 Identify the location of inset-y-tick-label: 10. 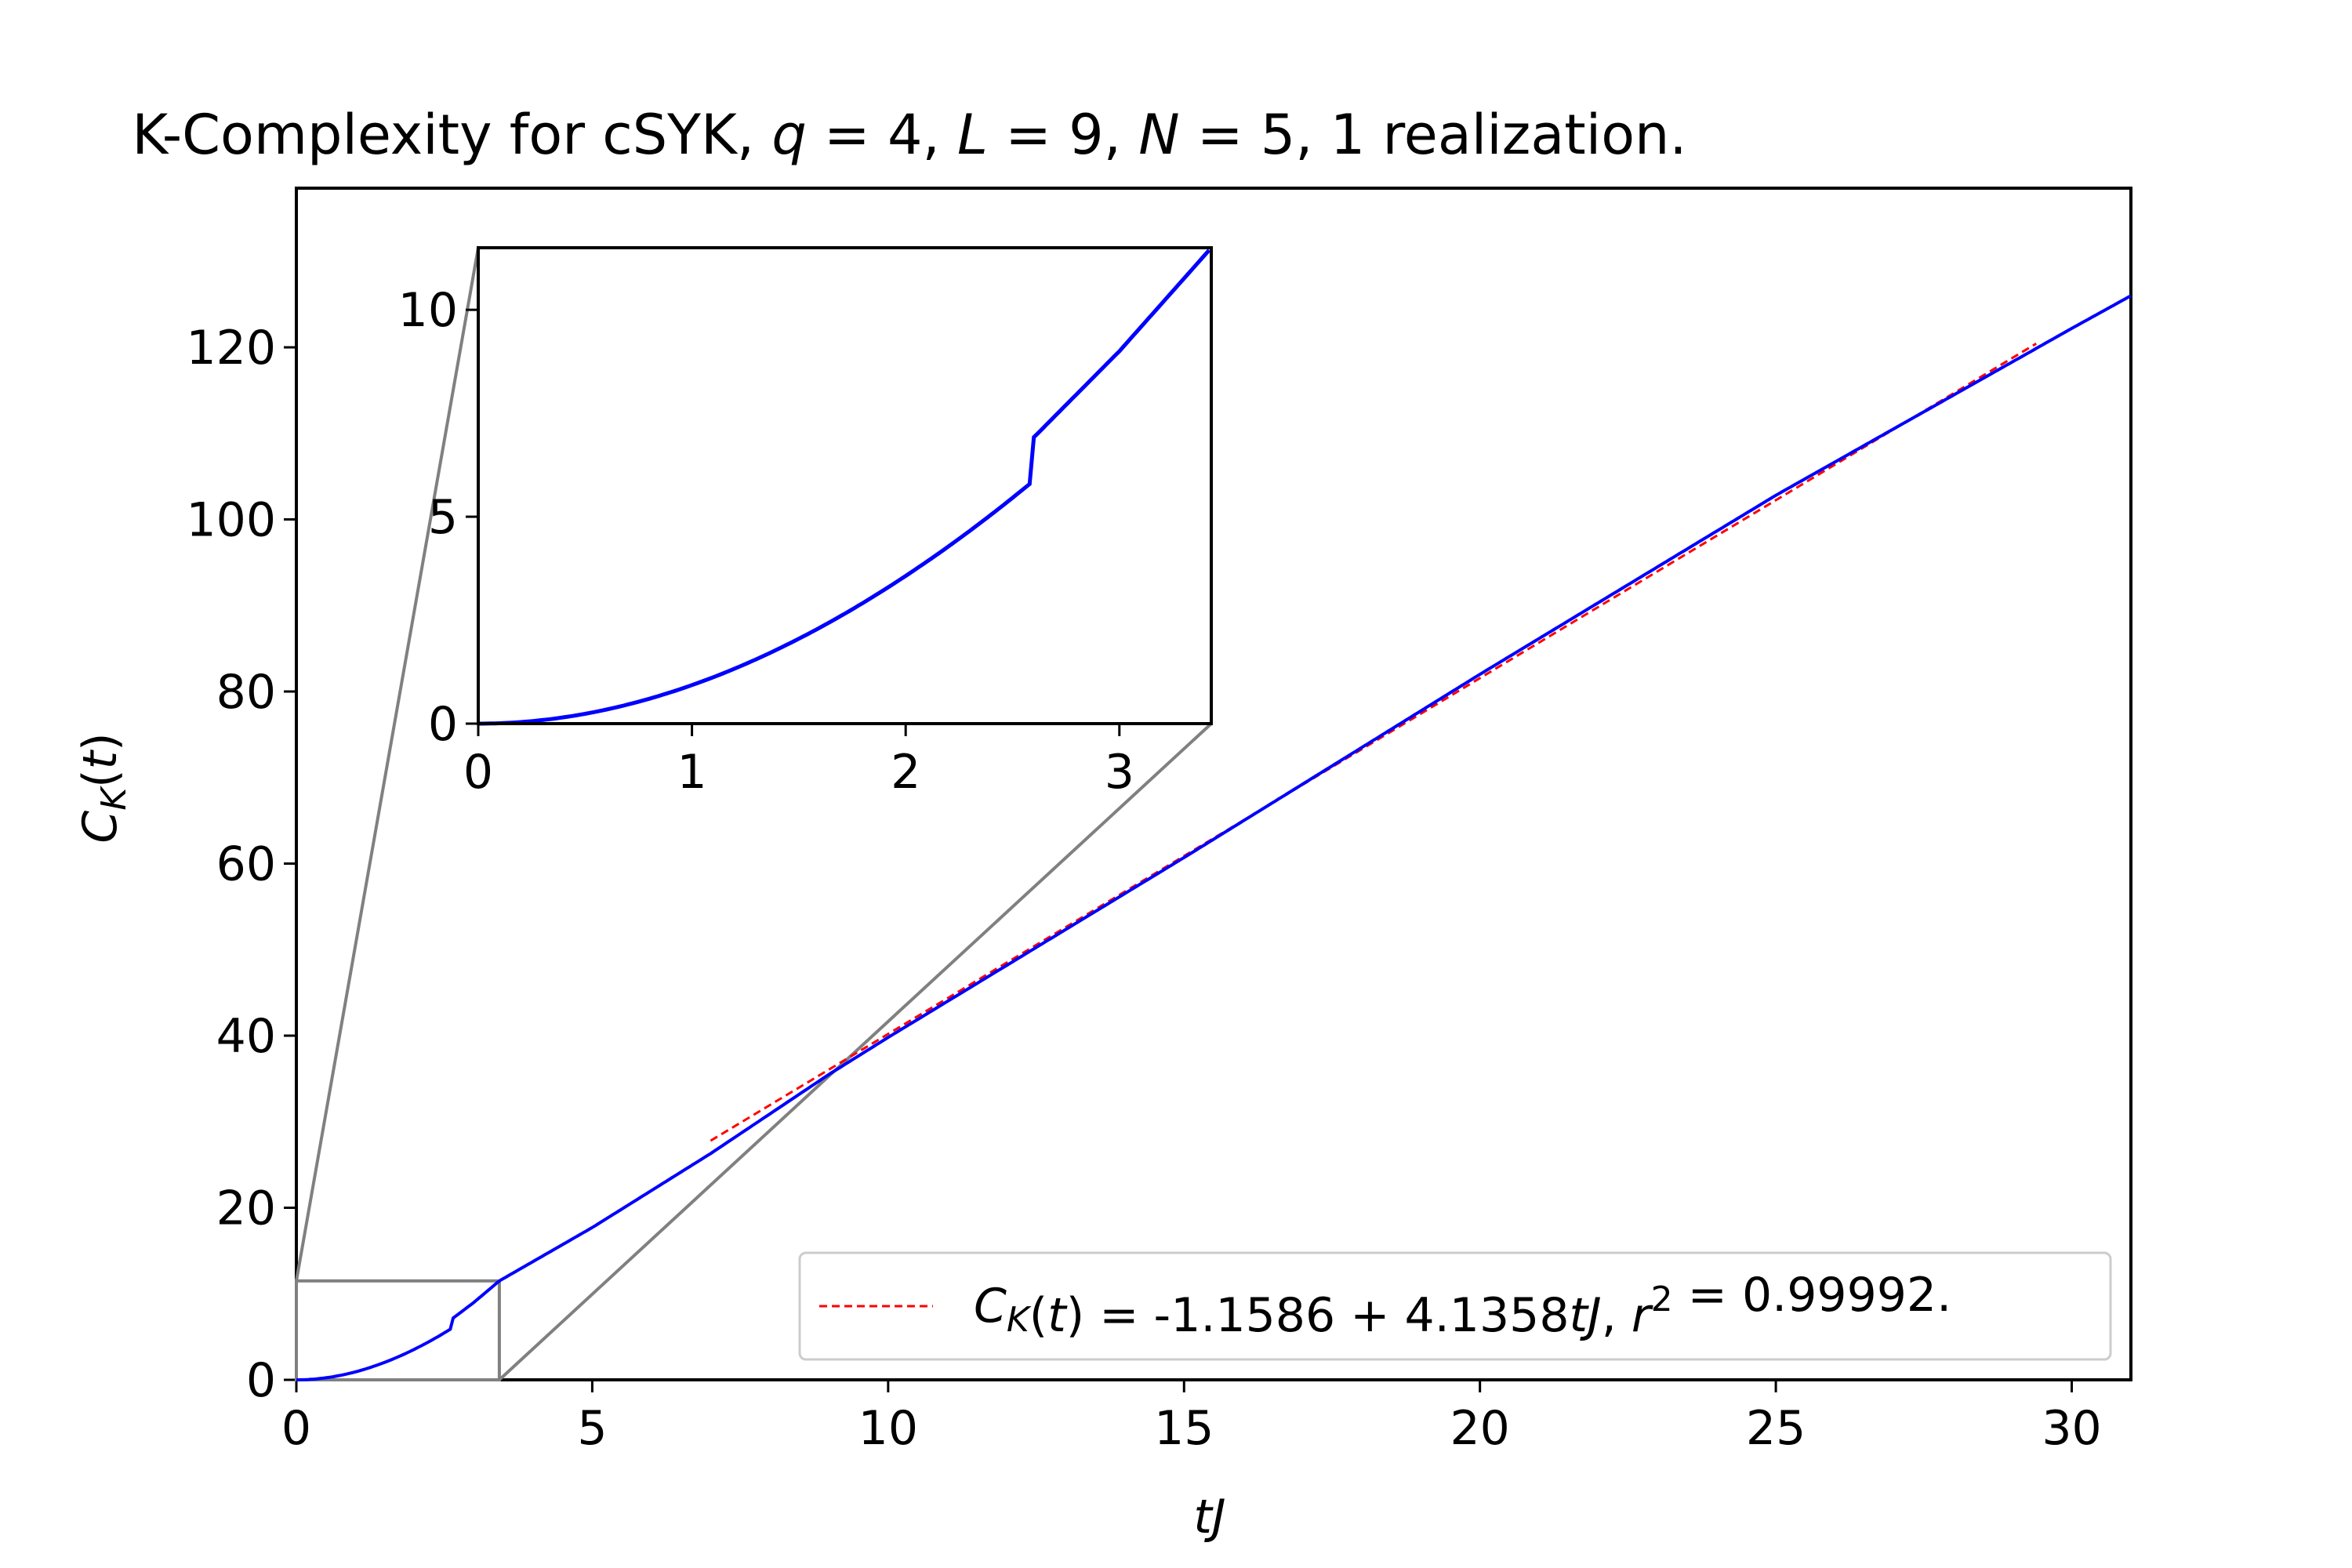
(428, 310).